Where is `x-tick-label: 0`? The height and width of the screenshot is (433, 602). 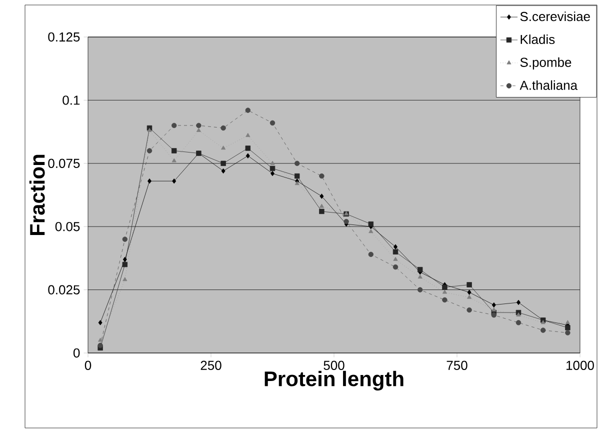
x-tick-label: 0 is located at coordinates (88, 365).